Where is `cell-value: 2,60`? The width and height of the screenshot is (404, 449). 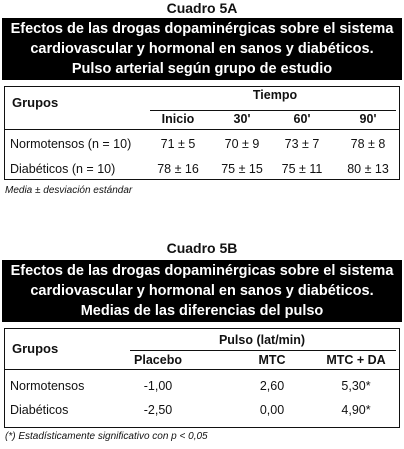
cell-value: 2,60 is located at coordinates (272, 386).